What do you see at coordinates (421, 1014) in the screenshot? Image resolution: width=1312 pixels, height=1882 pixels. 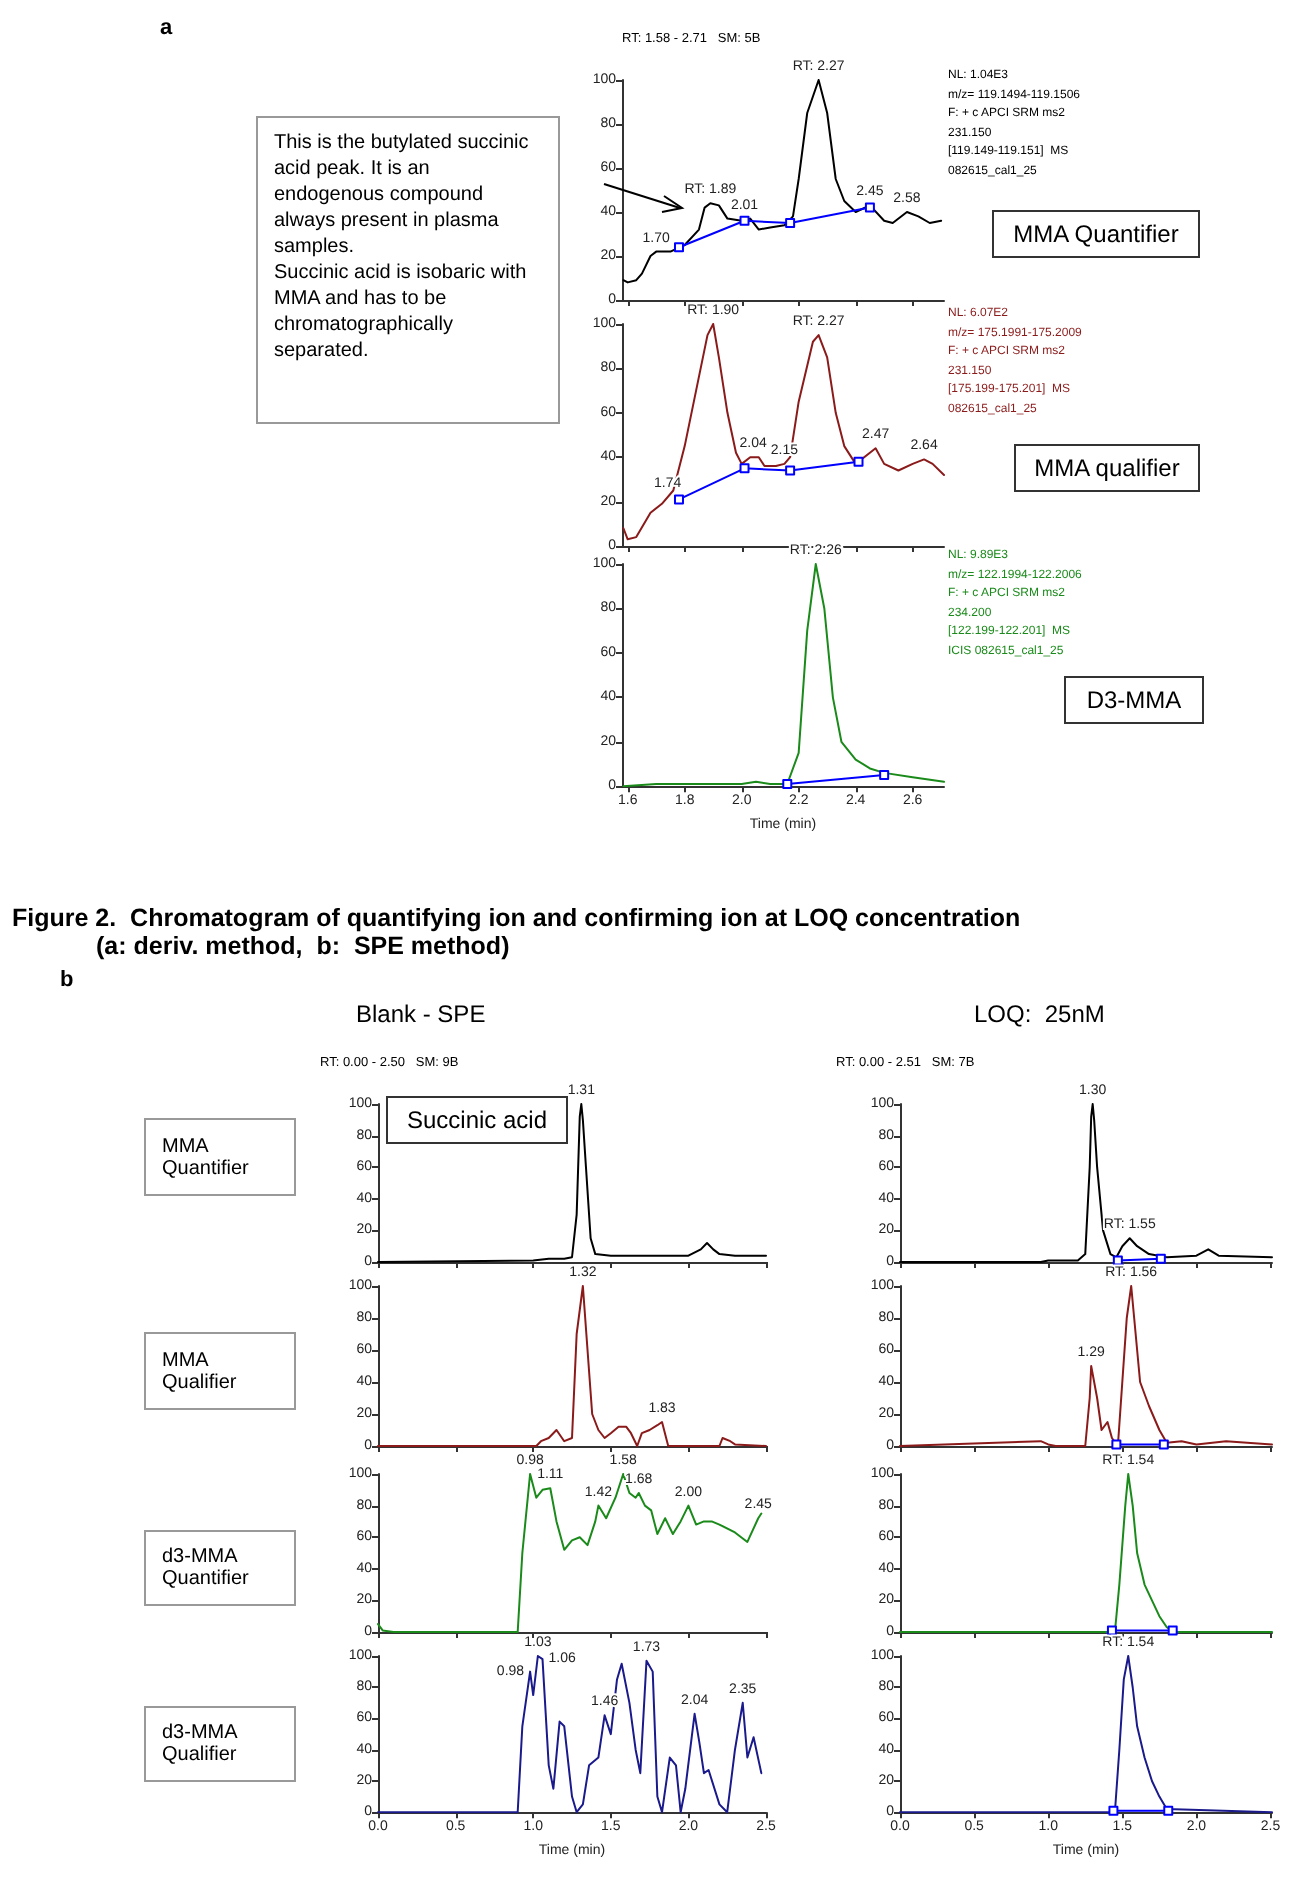 I see `text: Blank - SPE` at bounding box center [421, 1014].